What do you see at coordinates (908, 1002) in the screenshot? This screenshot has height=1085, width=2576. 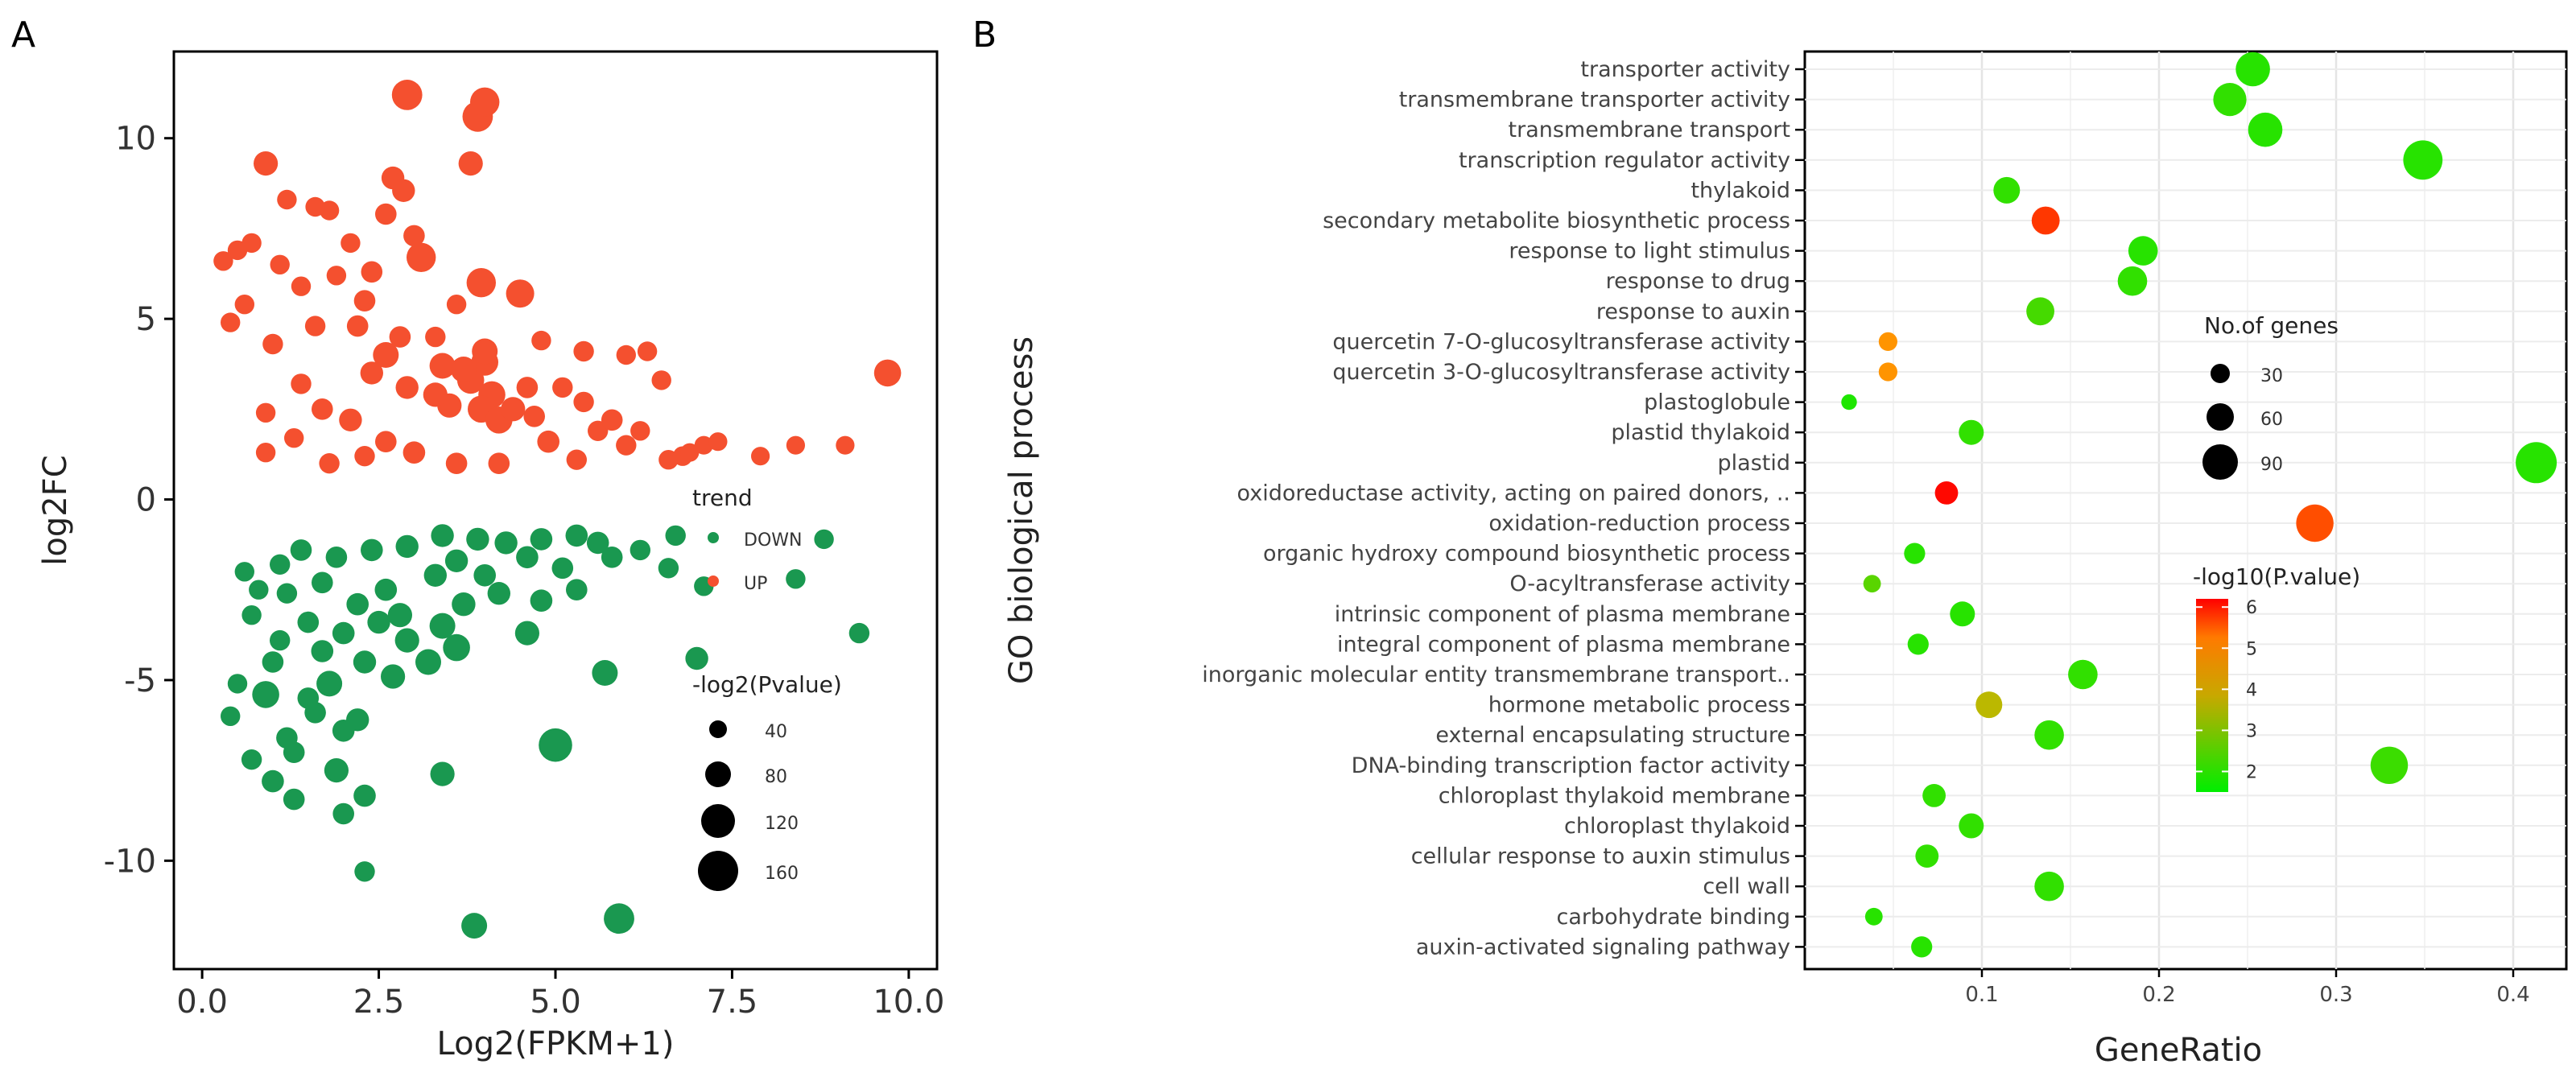 I see `panel-a-x-tick-label: 10.0` at bounding box center [908, 1002].